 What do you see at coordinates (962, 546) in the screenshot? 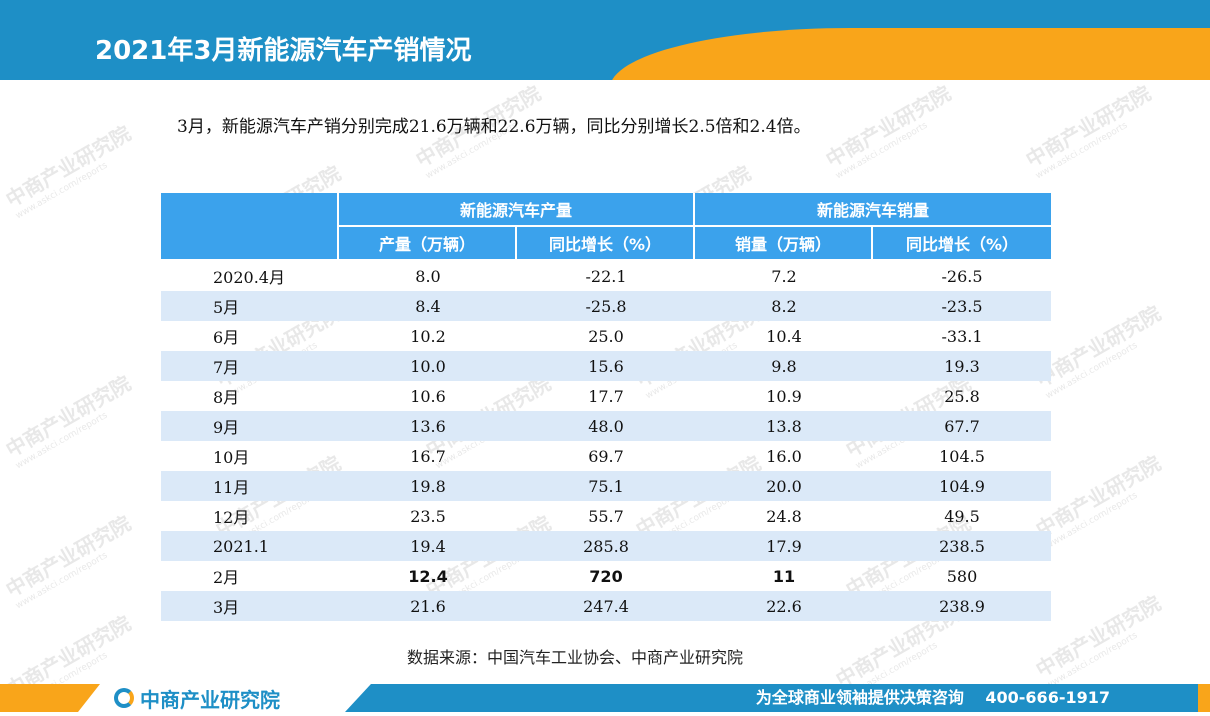
I see `sales-yoy-cell: 238.5` at bounding box center [962, 546].